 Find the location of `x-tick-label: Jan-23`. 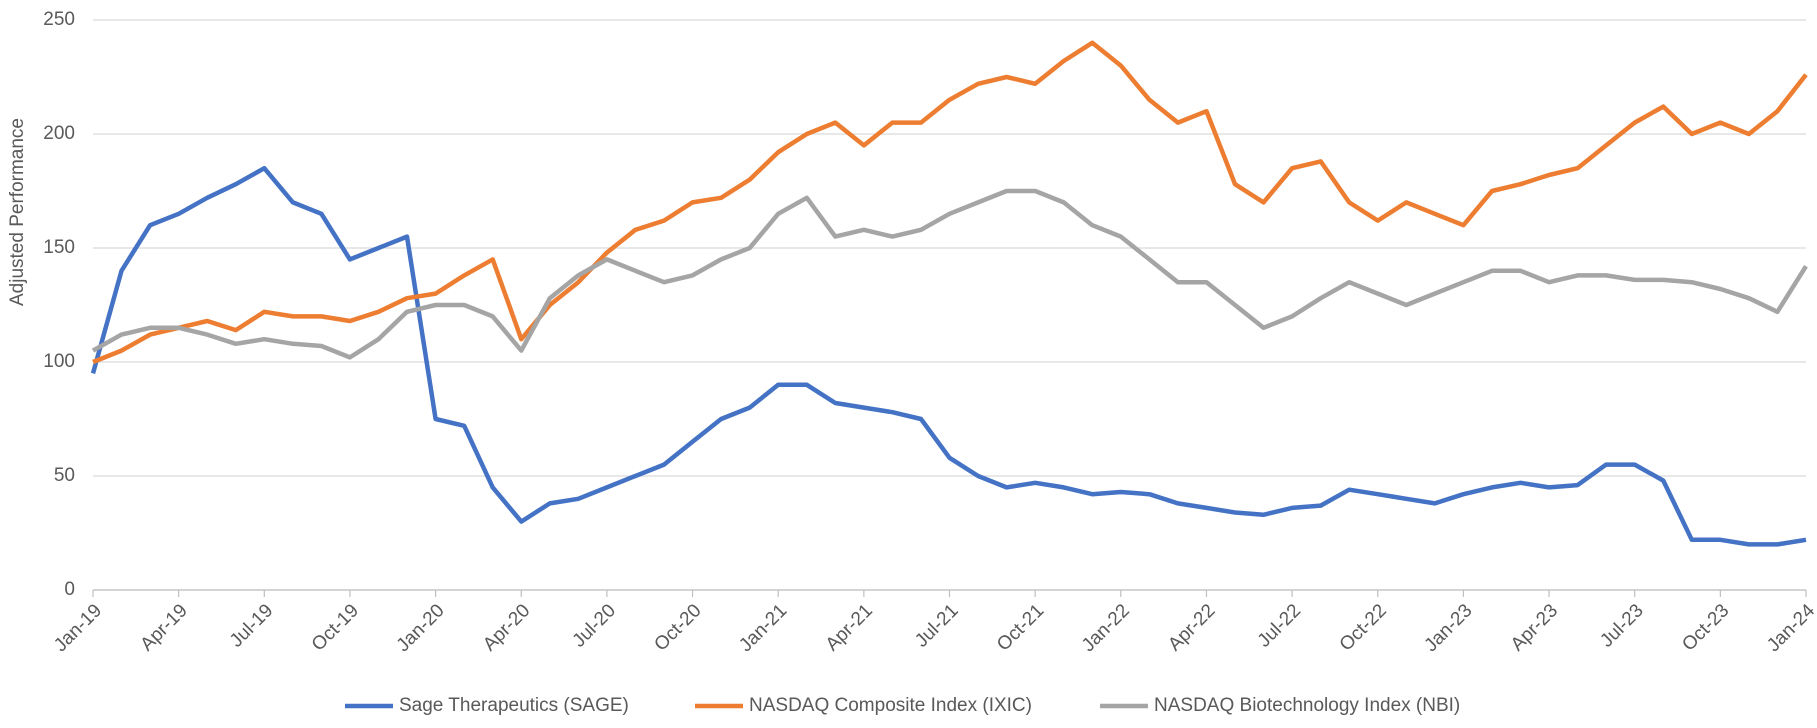

x-tick-label: Jan-23 is located at coordinates (1449, 628).